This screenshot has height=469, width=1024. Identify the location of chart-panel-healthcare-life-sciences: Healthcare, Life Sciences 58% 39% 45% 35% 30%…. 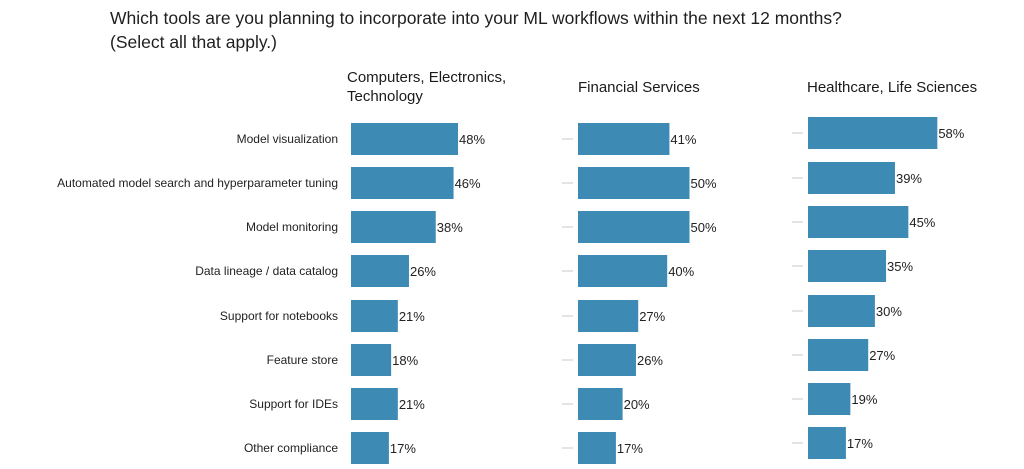
(884, 269).